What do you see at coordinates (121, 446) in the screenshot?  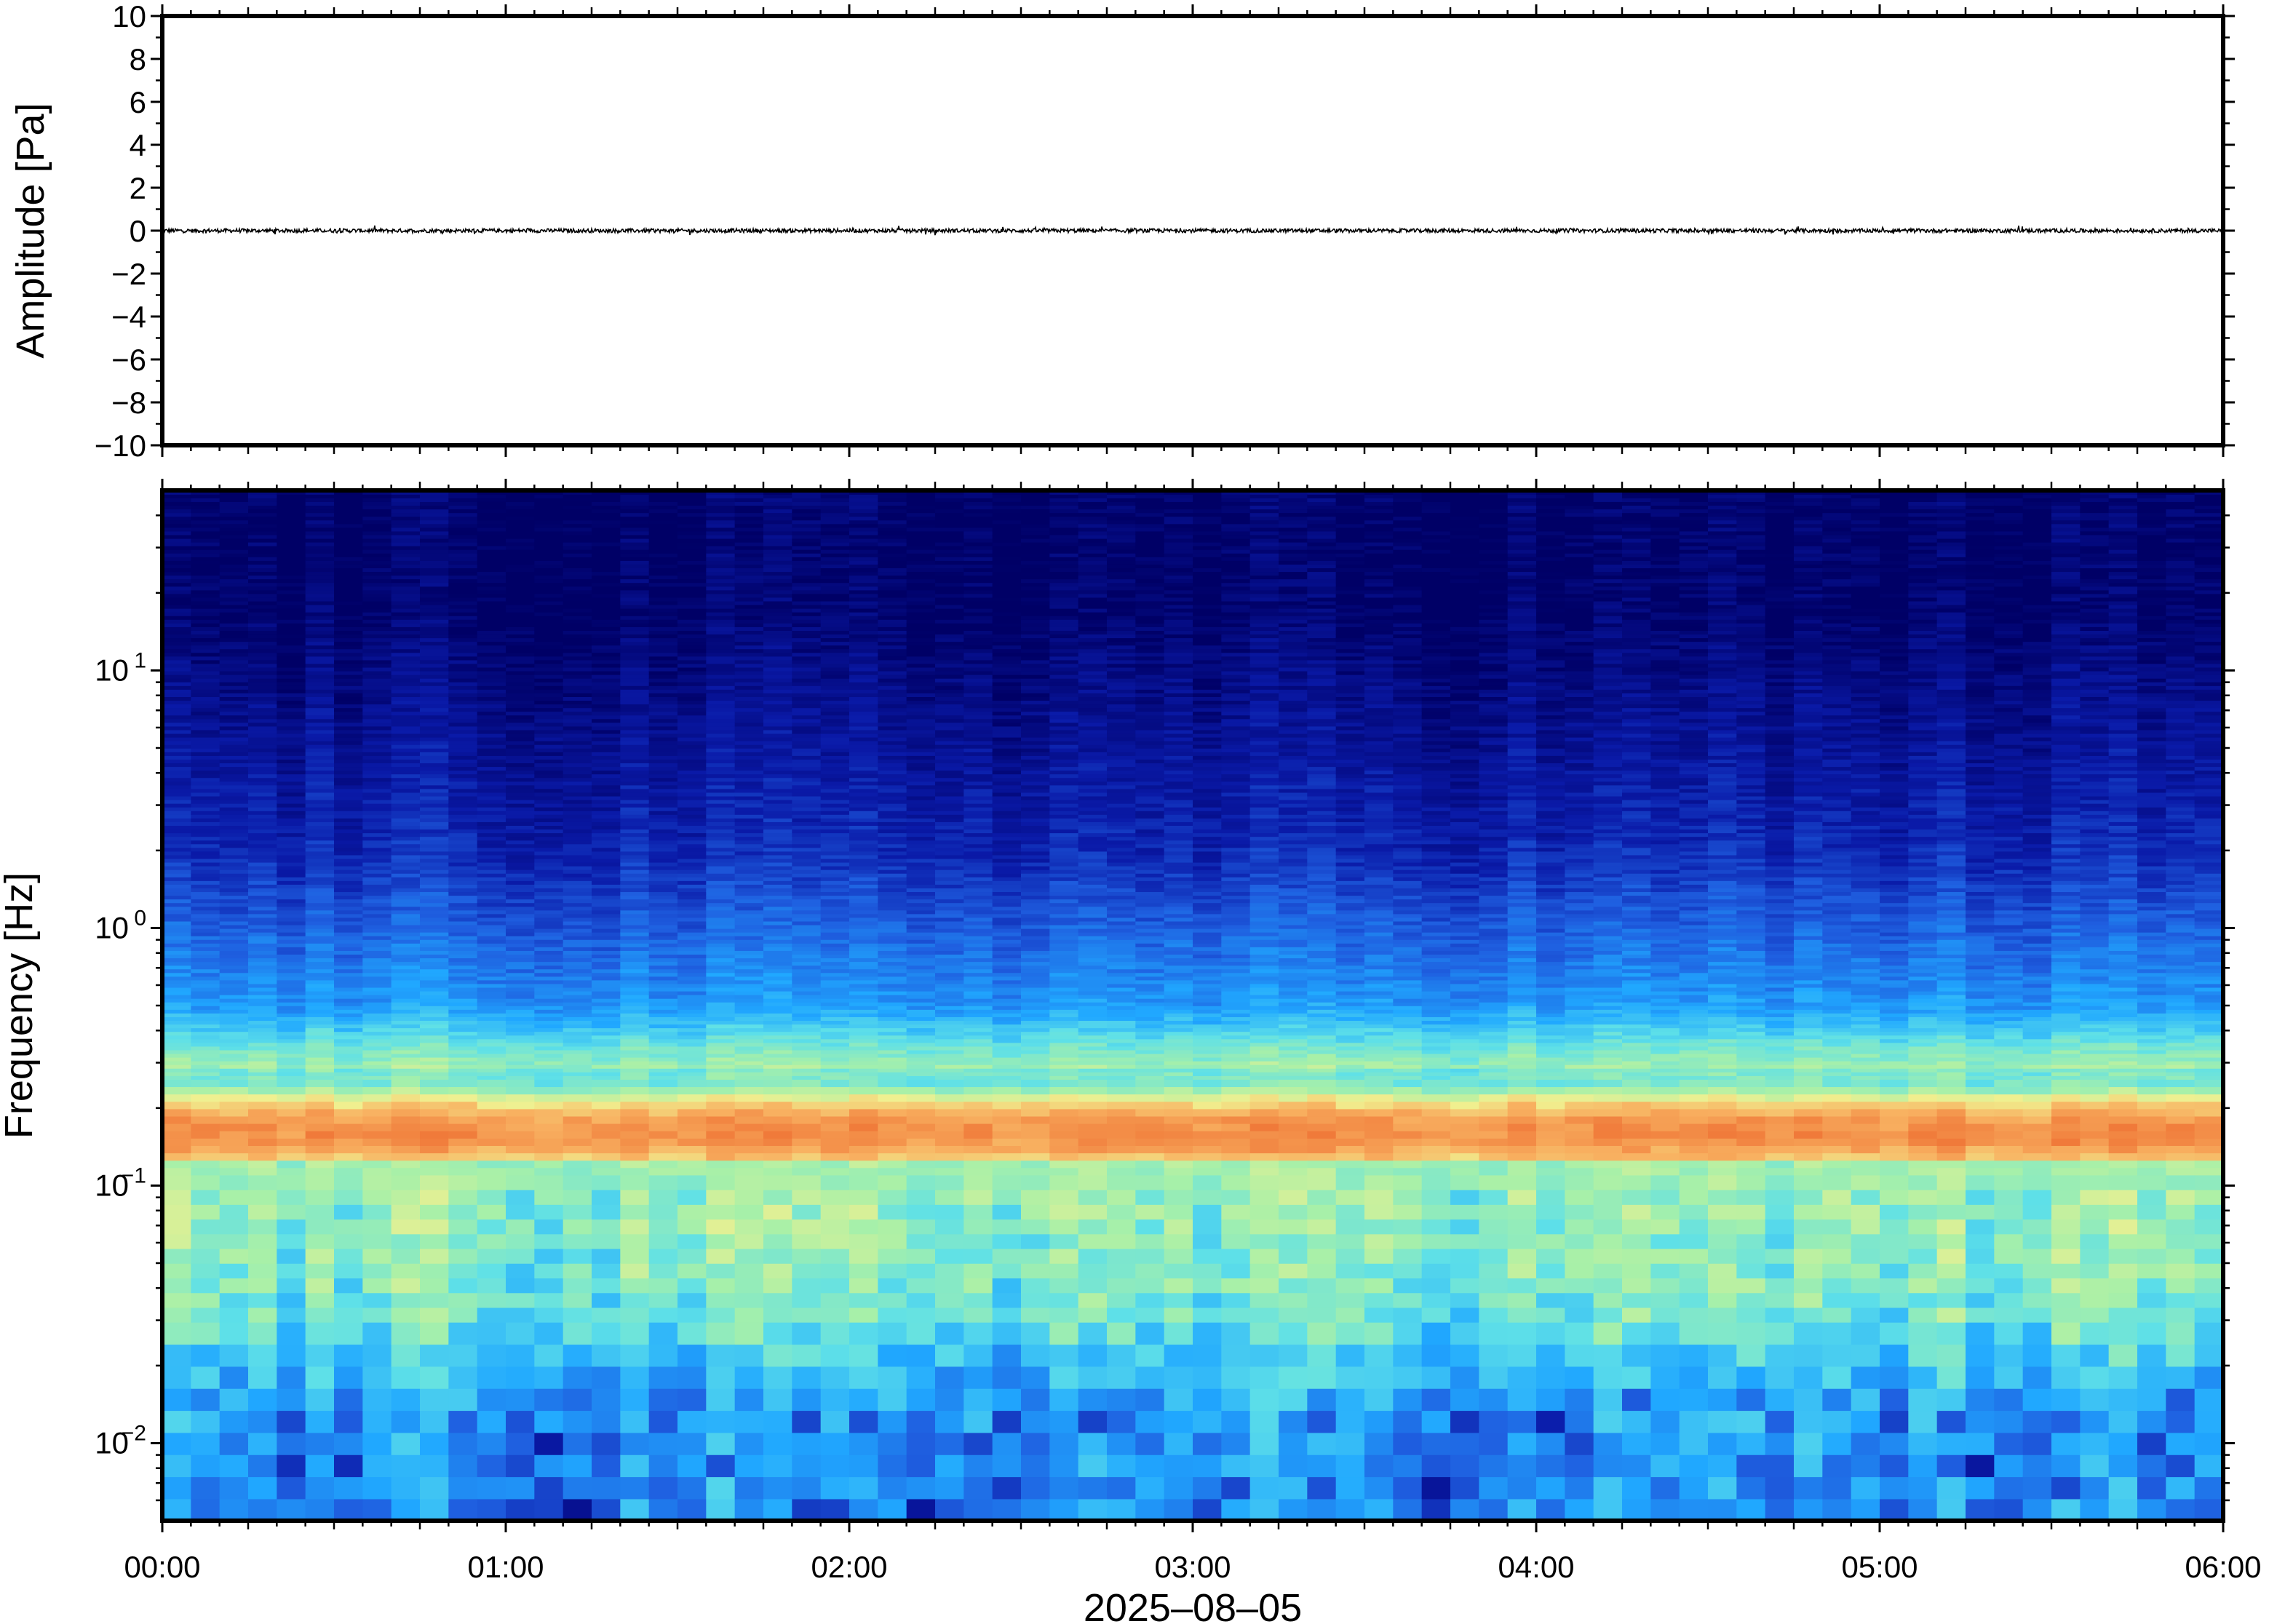 I see `waveform-y-tick-label: −10` at bounding box center [121, 446].